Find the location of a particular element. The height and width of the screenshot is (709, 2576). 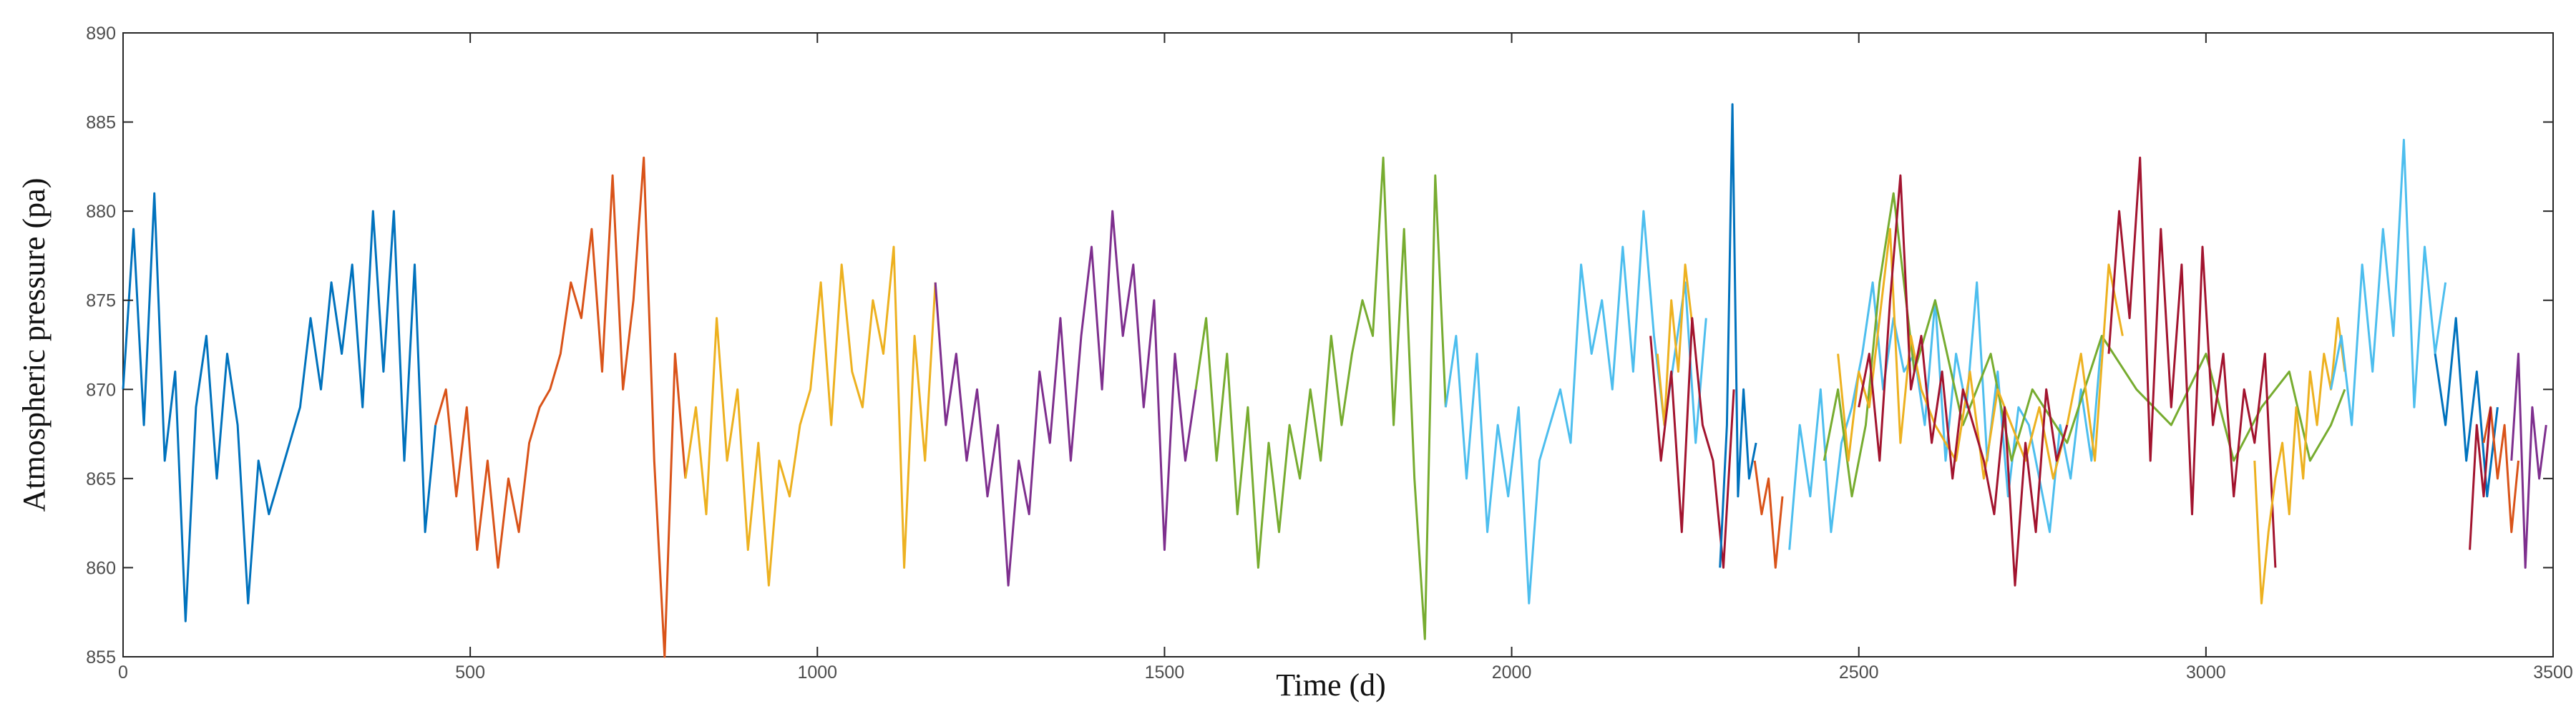

y-tick-label: 865 is located at coordinates (101, 479).